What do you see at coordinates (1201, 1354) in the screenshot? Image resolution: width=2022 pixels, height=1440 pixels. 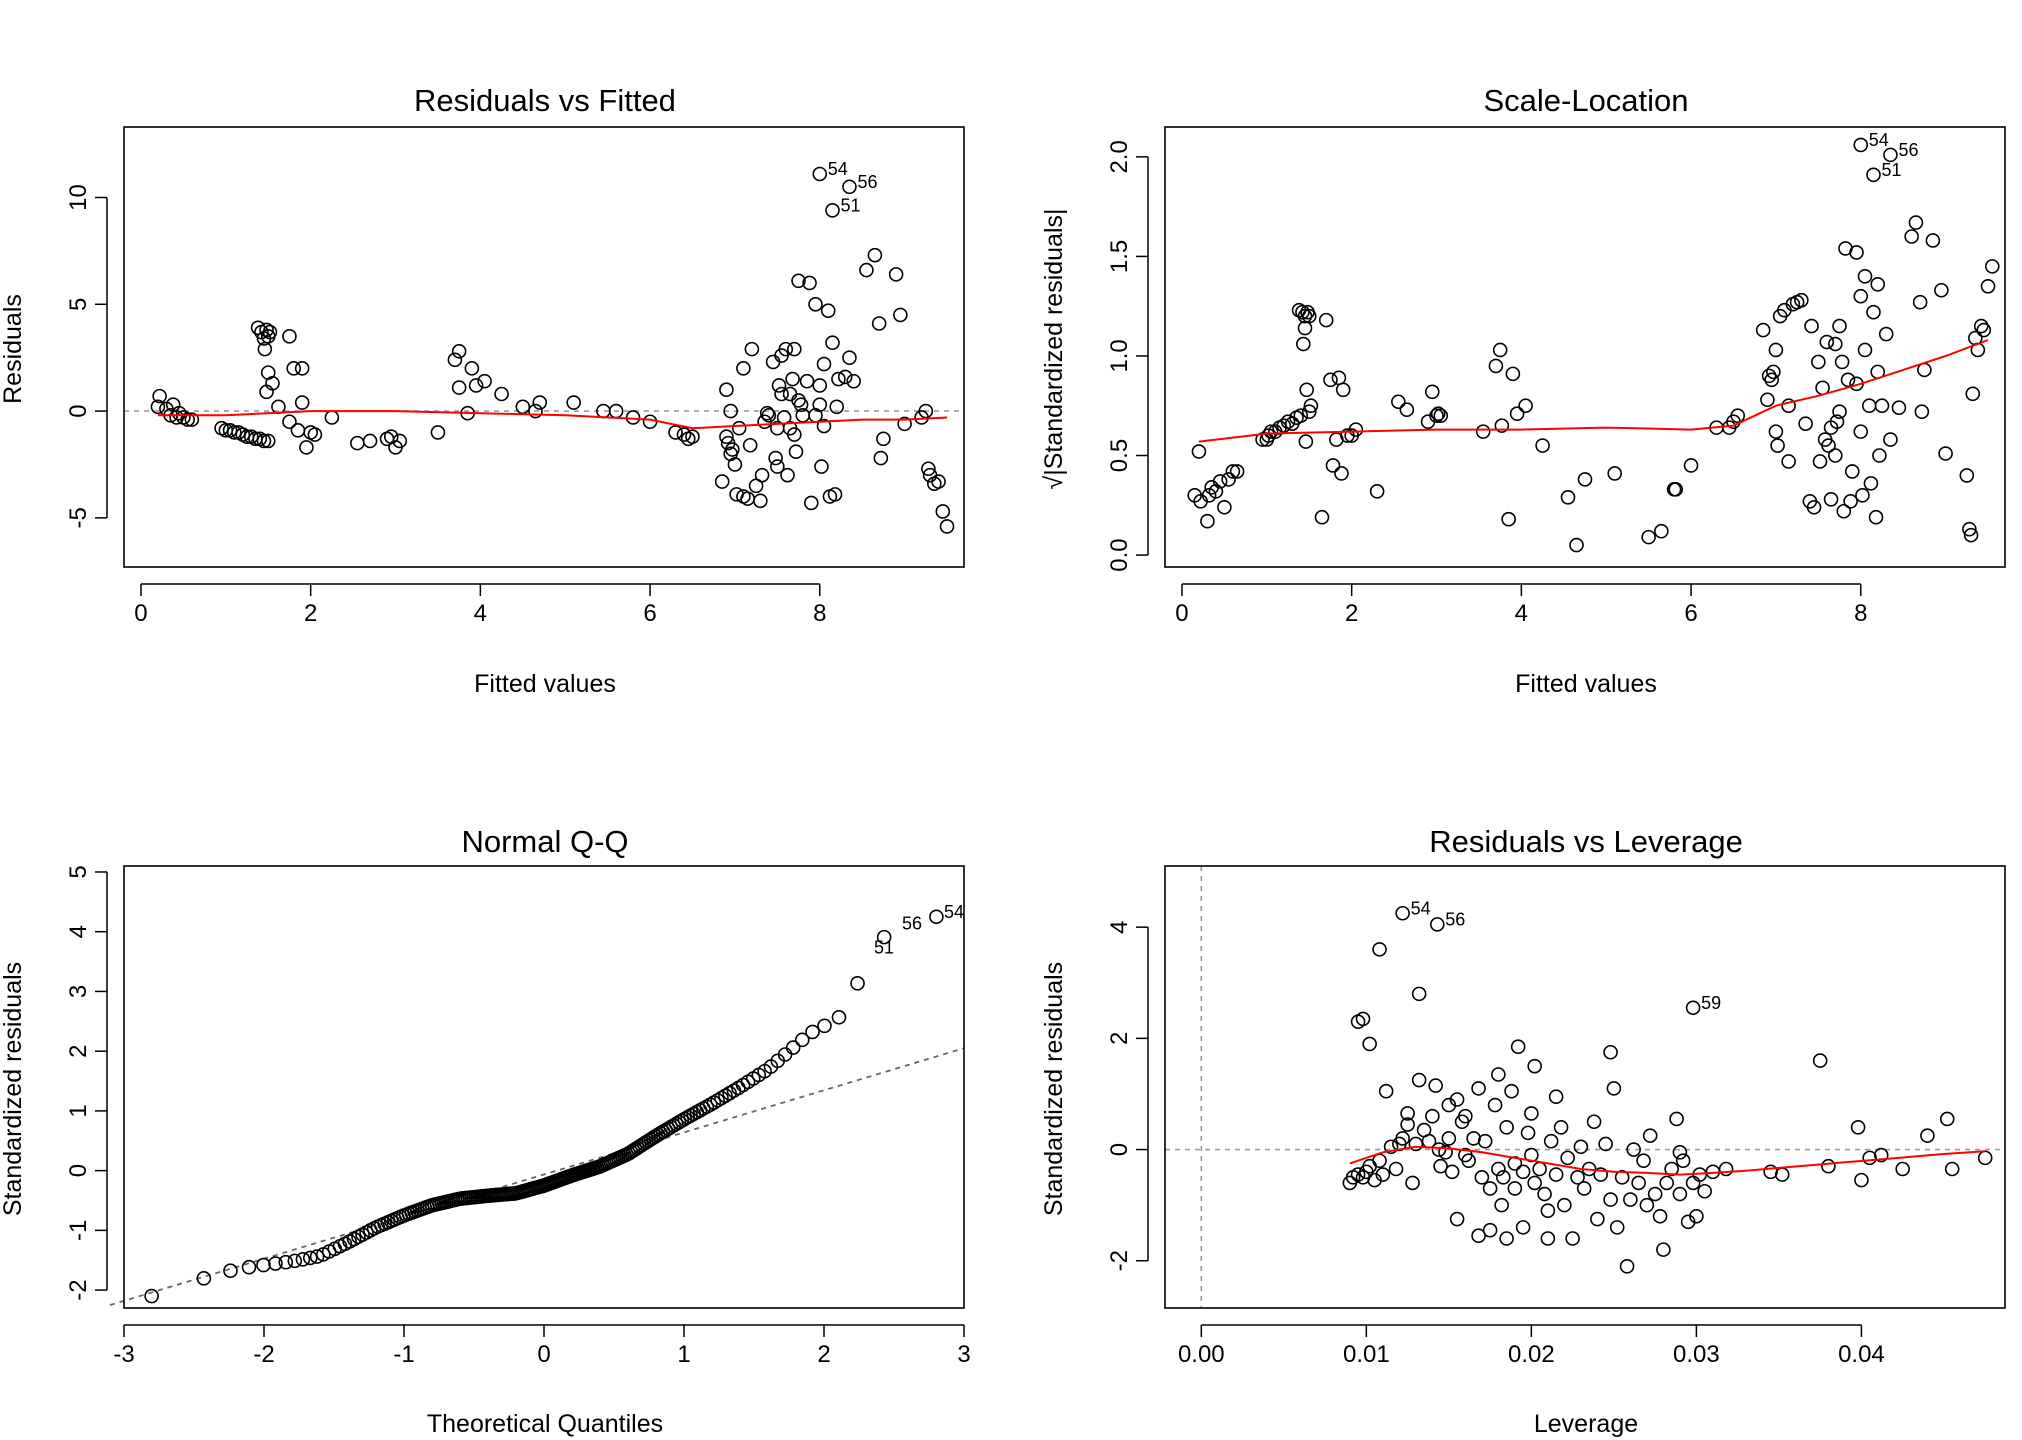 I see `x-tick-label: 0.00` at bounding box center [1201, 1354].